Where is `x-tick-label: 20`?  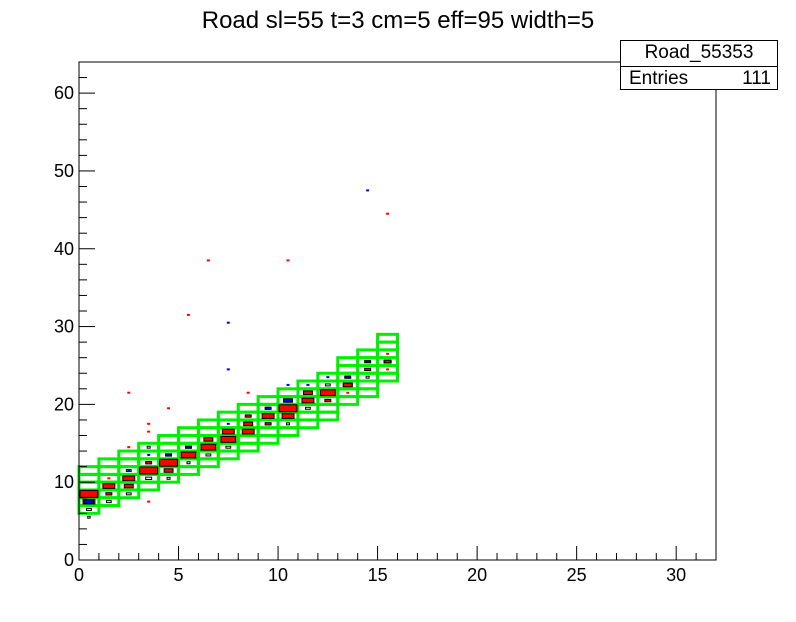
x-tick-label: 20 is located at coordinates (477, 575).